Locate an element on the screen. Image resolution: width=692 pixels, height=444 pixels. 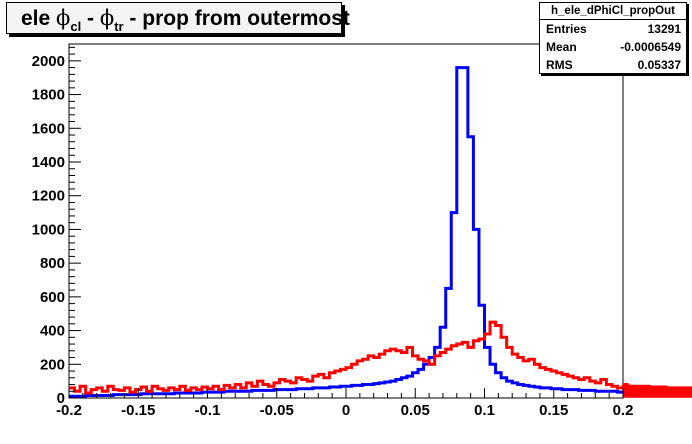
title-minus: - is located at coordinates (90, 18).